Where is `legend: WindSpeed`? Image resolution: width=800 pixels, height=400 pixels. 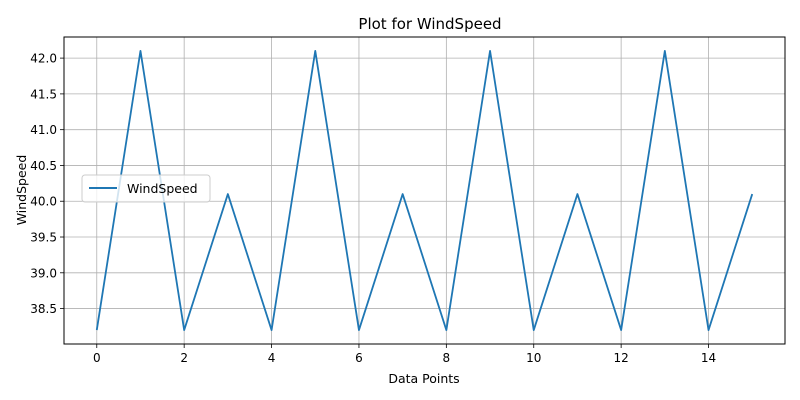 legend: WindSpeed is located at coordinates (146, 188).